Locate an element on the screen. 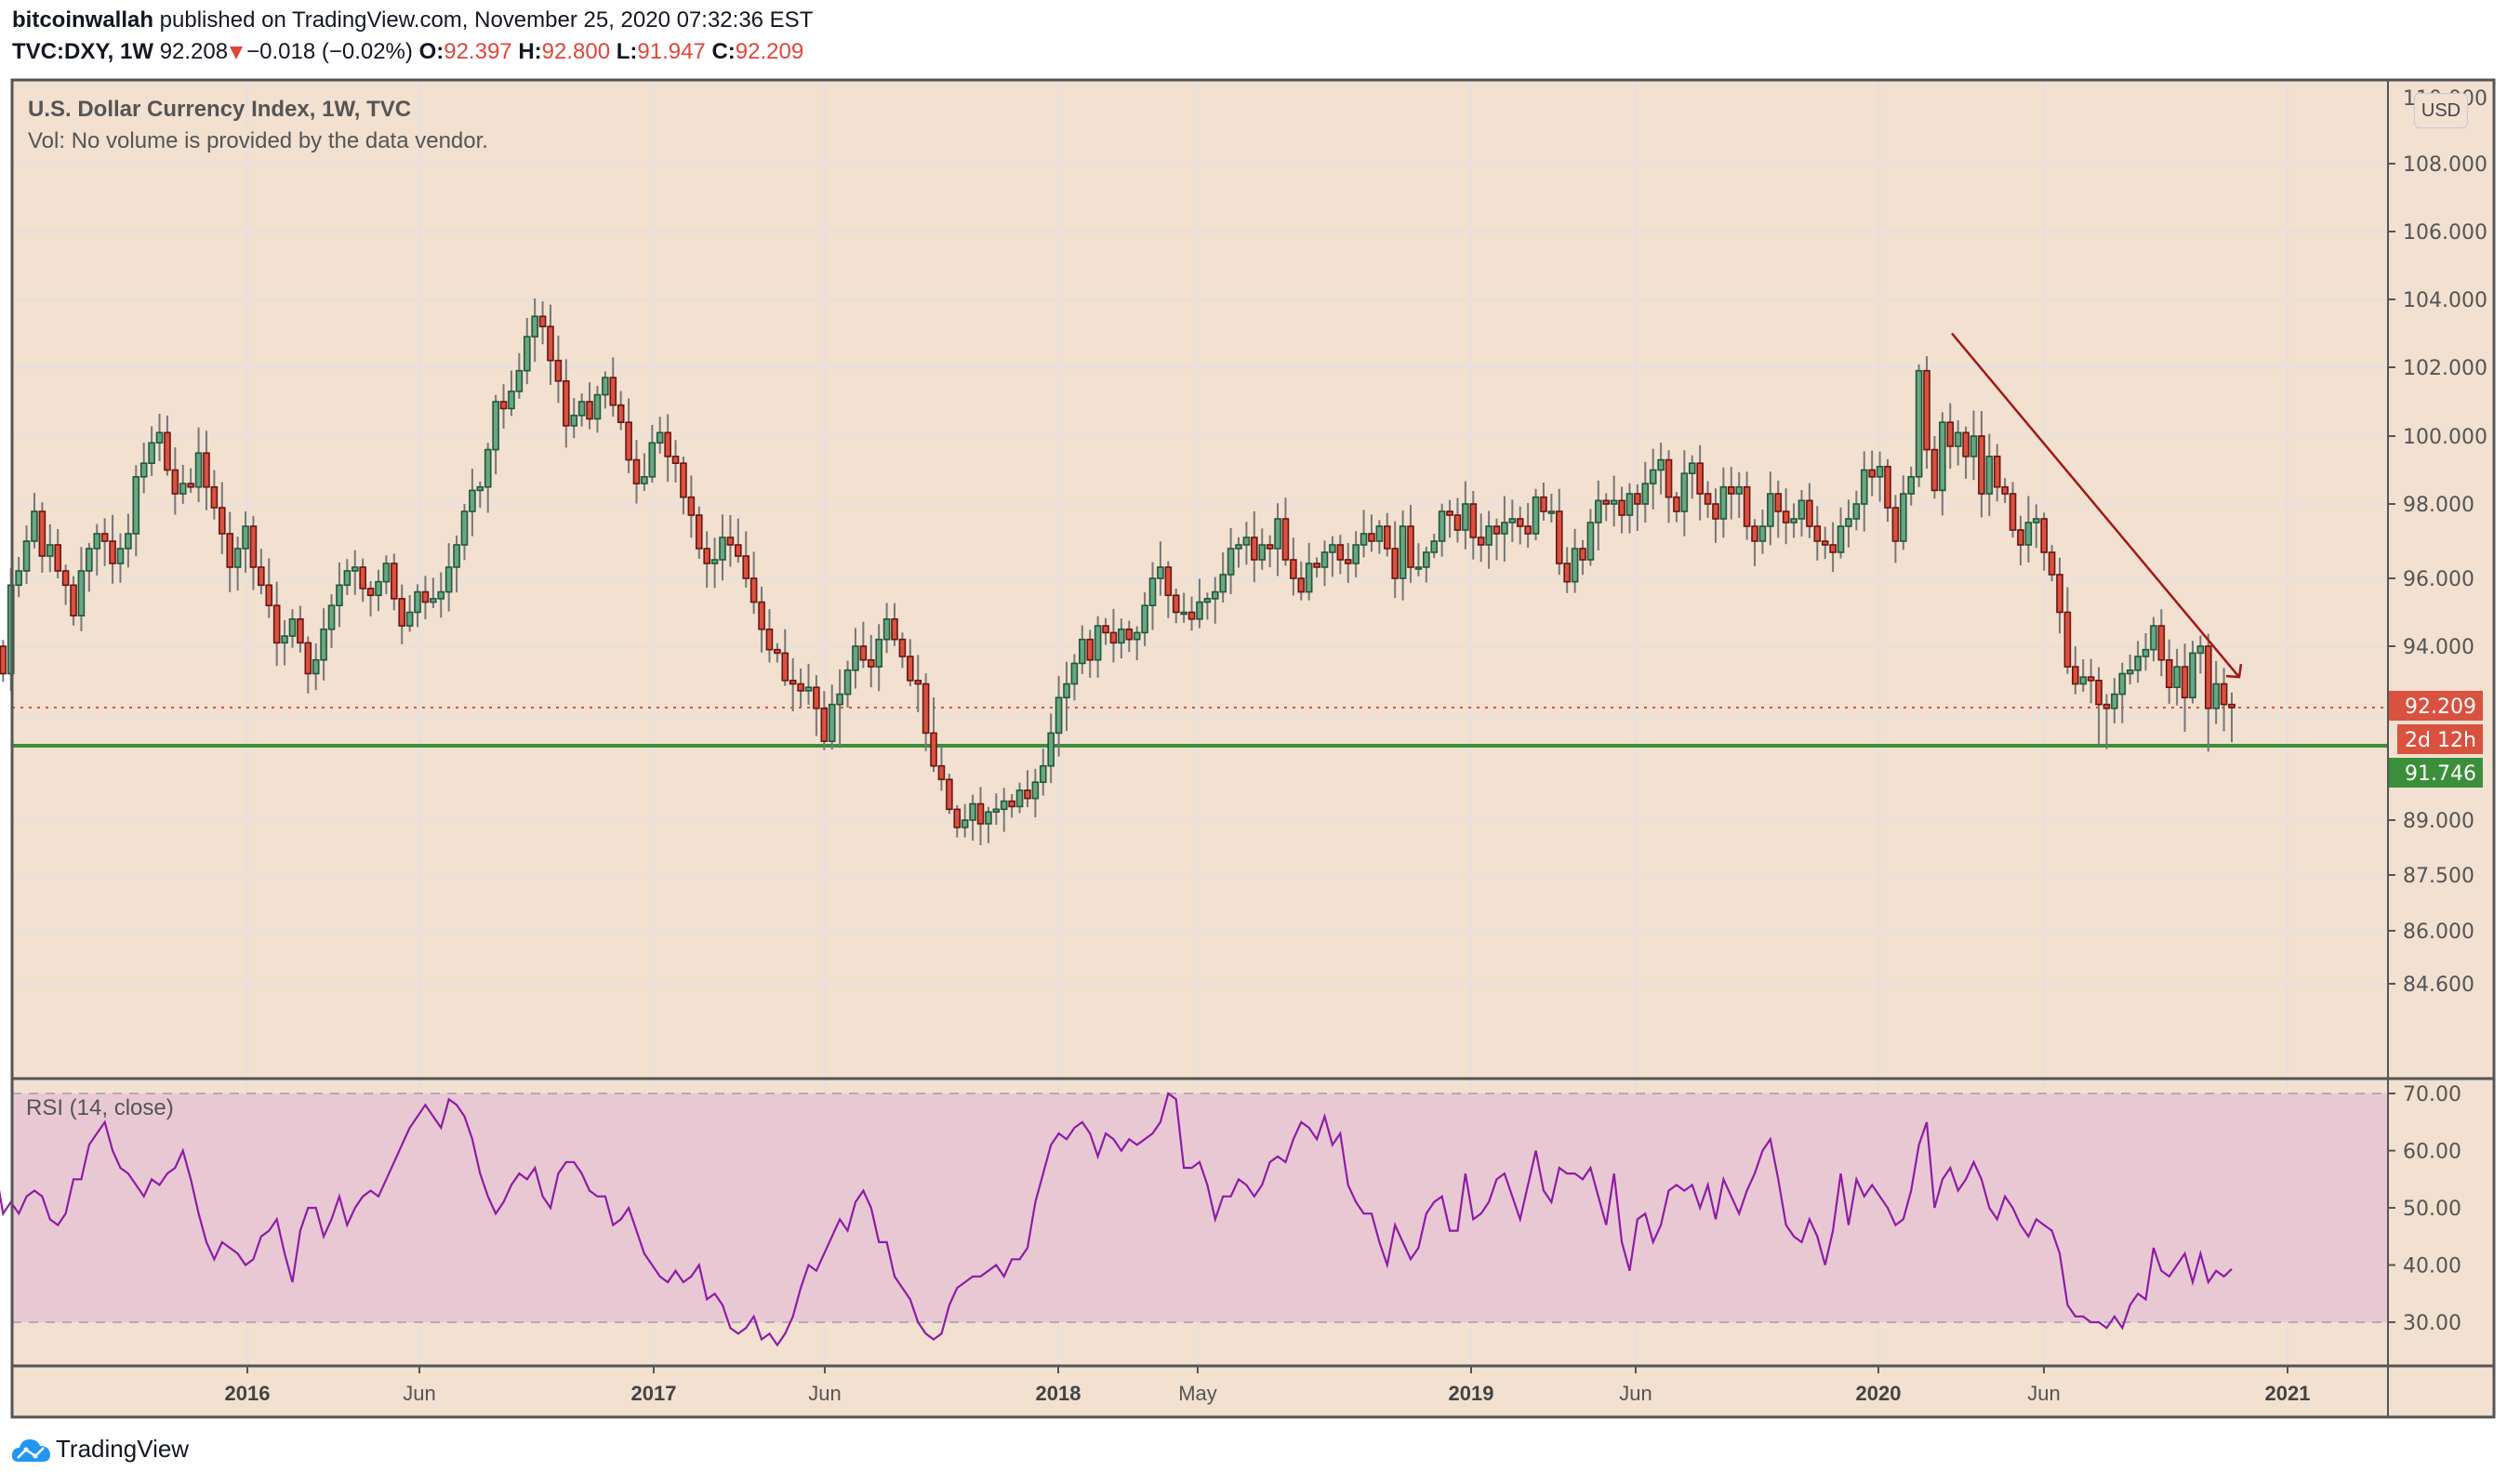 The width and height of the screenshot is (2507, 1484). author-name: bitcoinwallah is located at coordinates (83, 20).